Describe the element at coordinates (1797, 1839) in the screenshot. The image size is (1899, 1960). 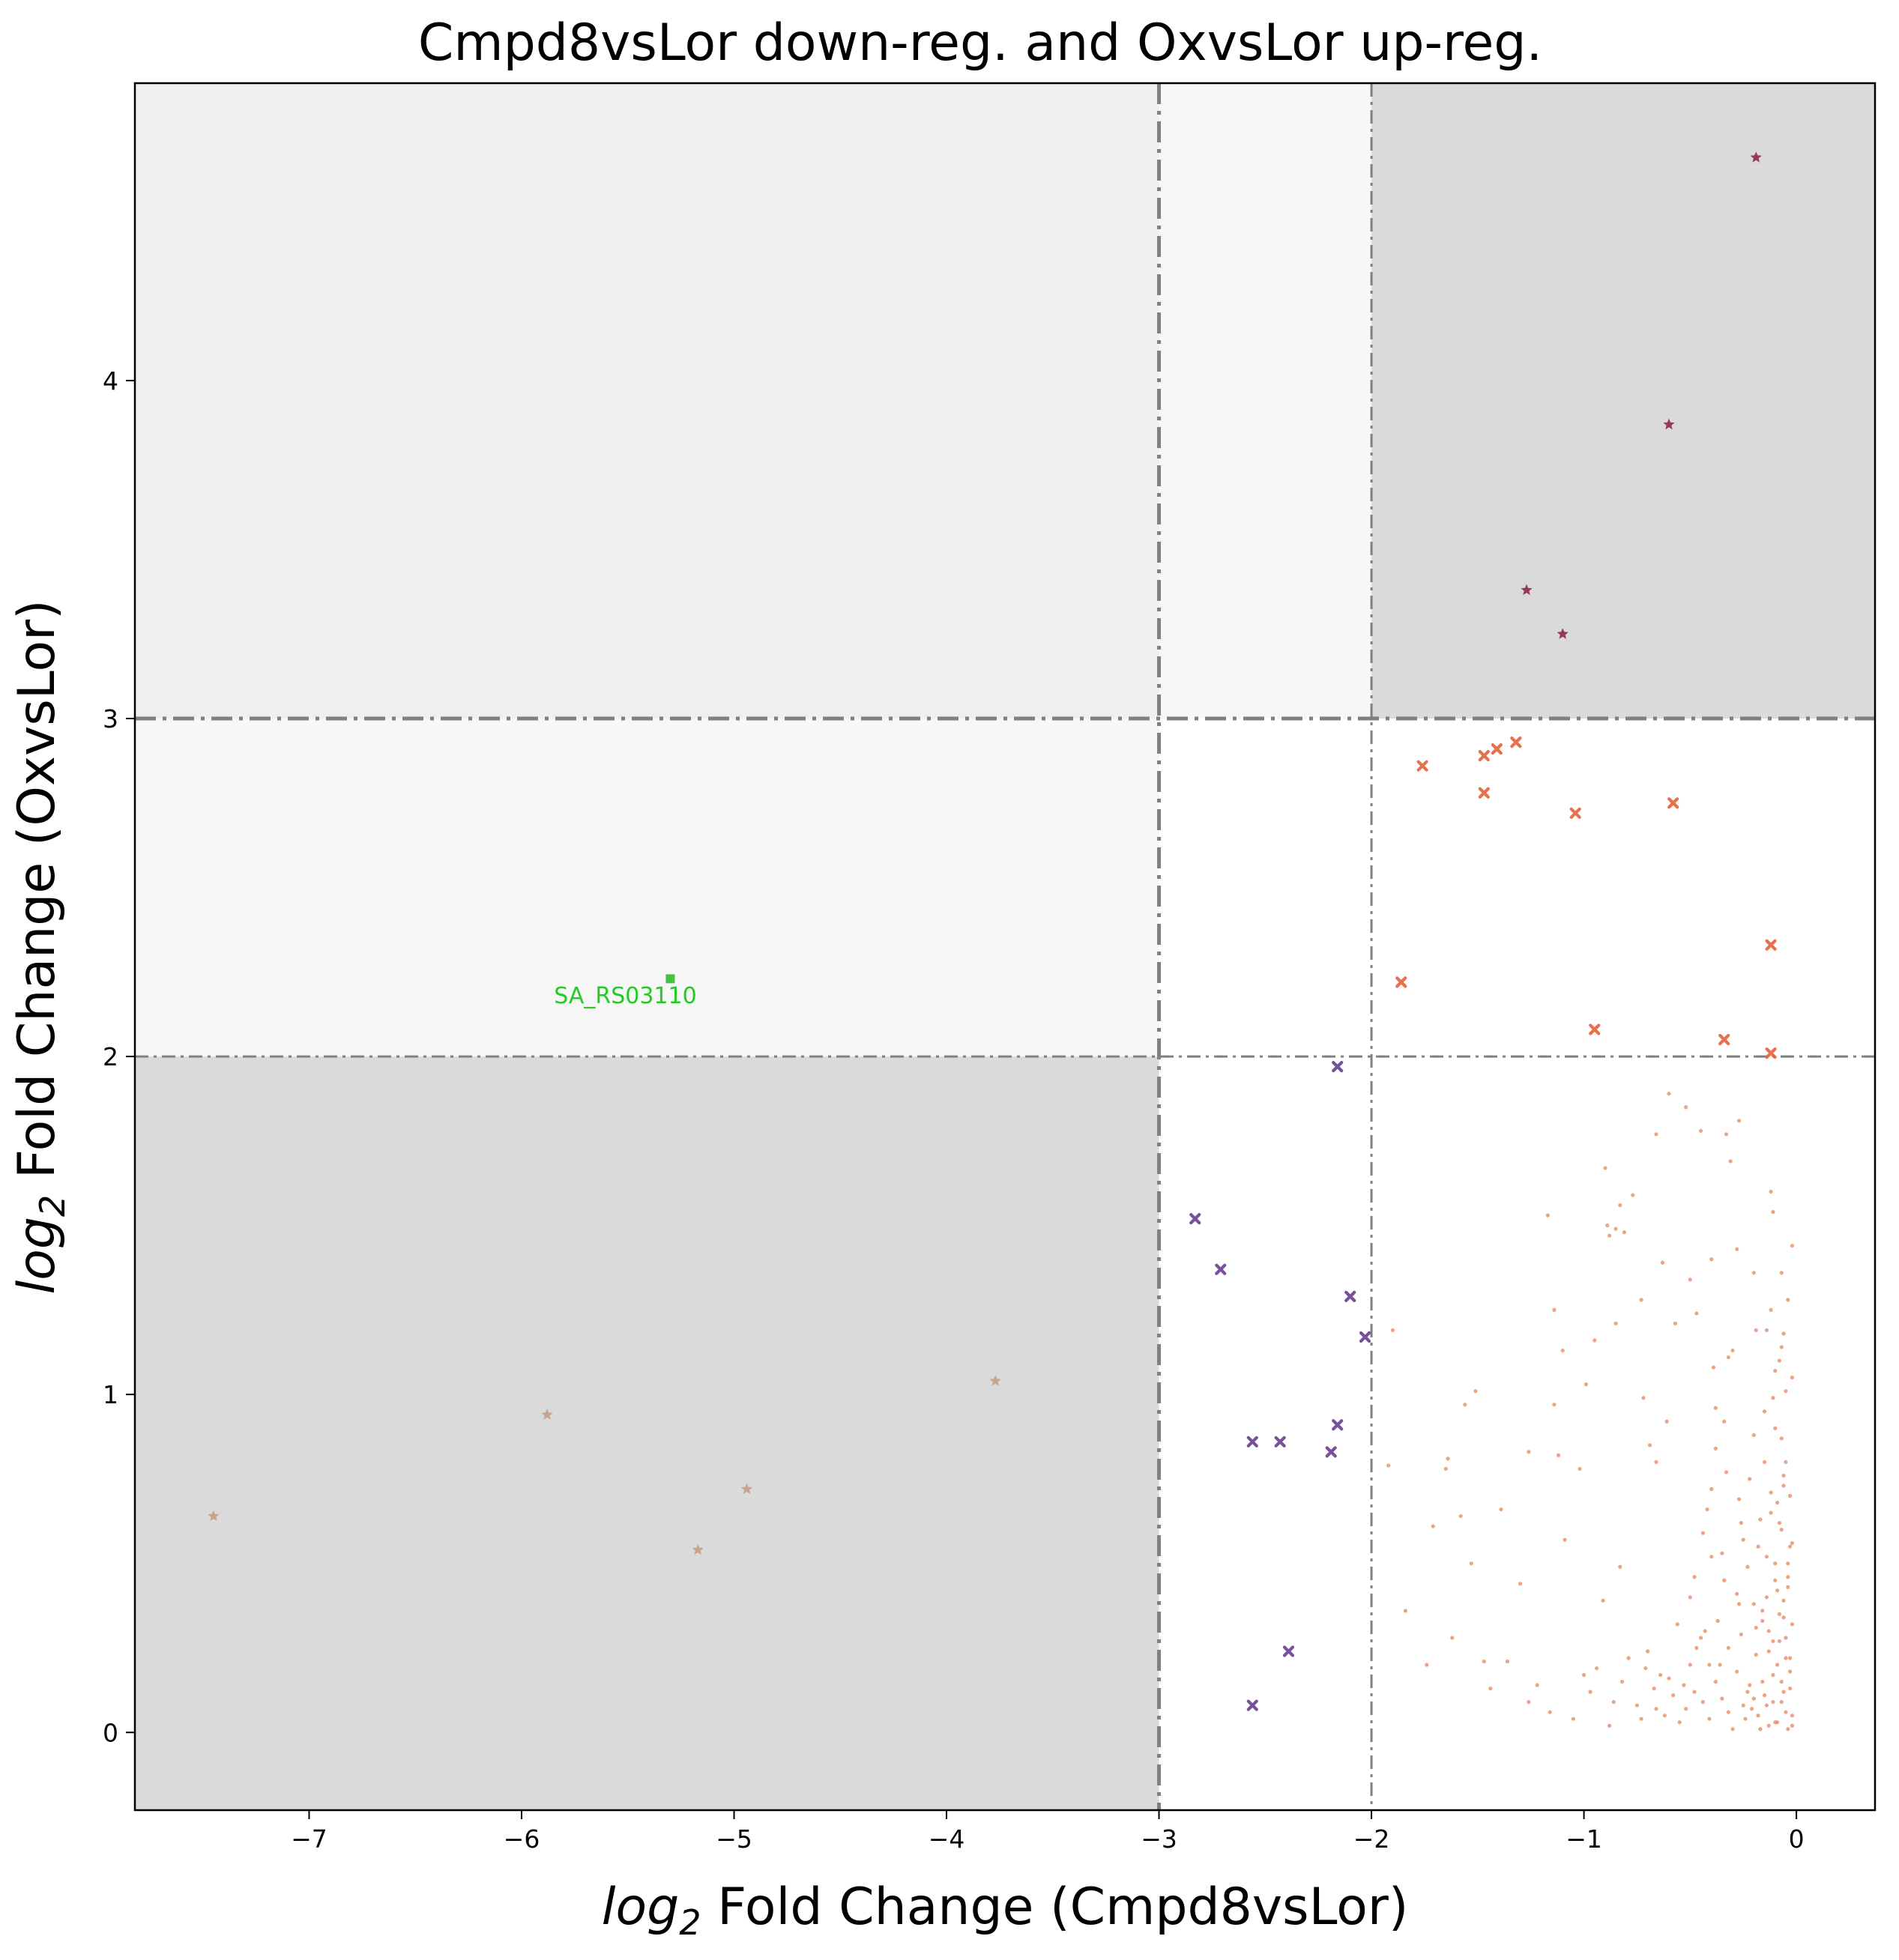
I see `x-tick-label-7: 0` at that location.